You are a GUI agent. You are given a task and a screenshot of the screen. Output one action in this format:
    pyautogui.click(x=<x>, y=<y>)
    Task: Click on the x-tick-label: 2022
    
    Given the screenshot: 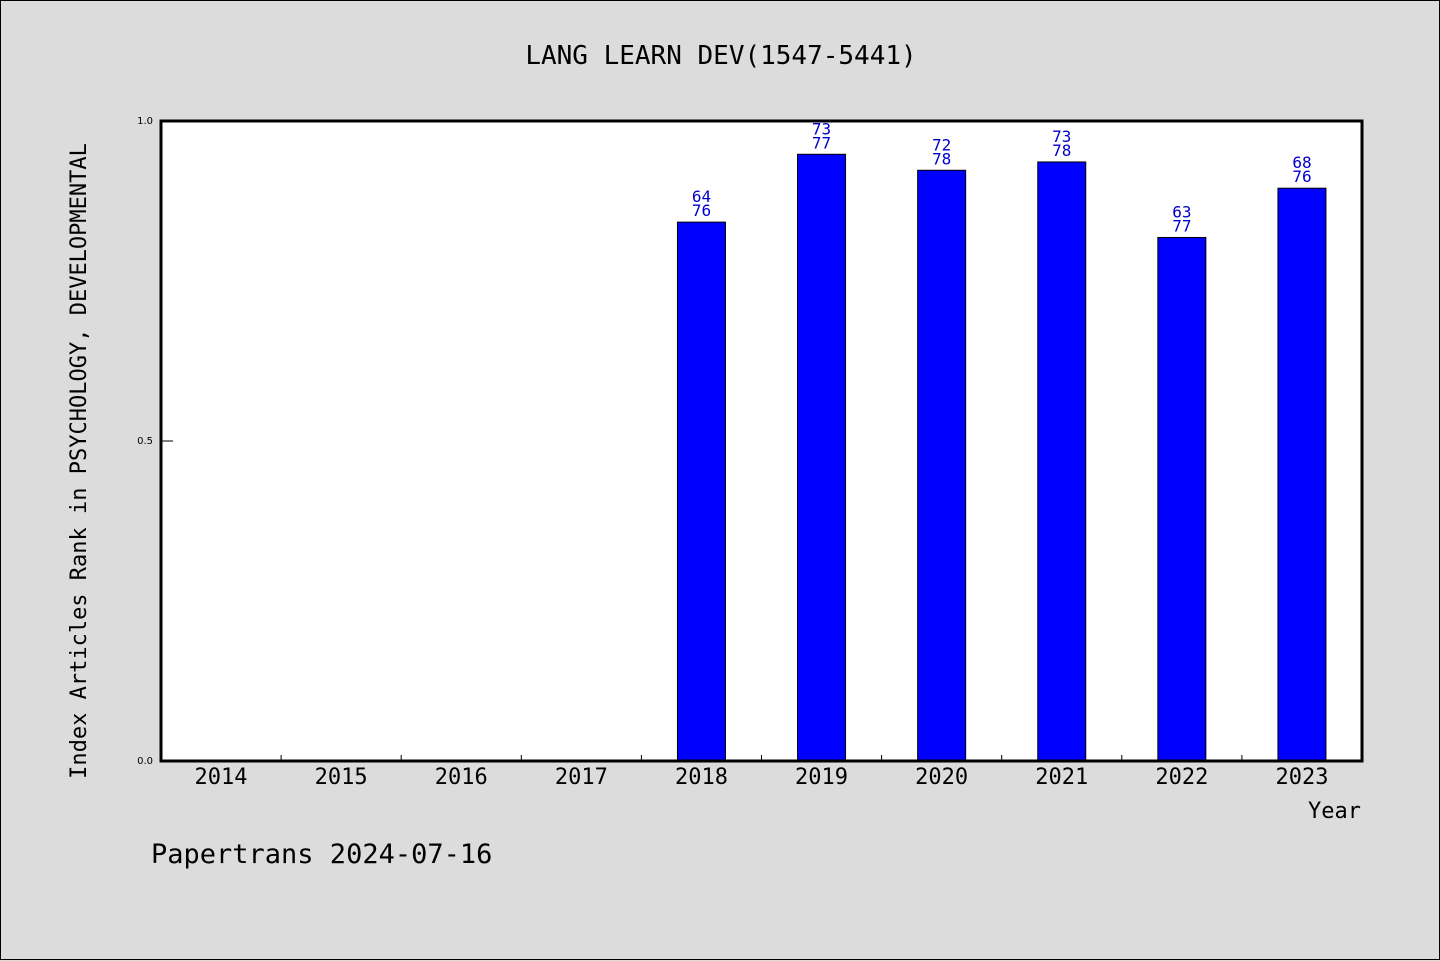 What is the action you would take?
    pyautogui.click(x=1181, y=777)
    